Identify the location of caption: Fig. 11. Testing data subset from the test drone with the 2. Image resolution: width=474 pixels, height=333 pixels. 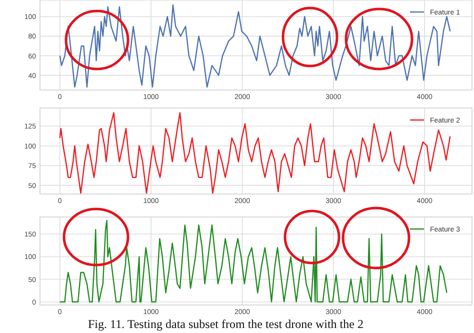
(226, 324).